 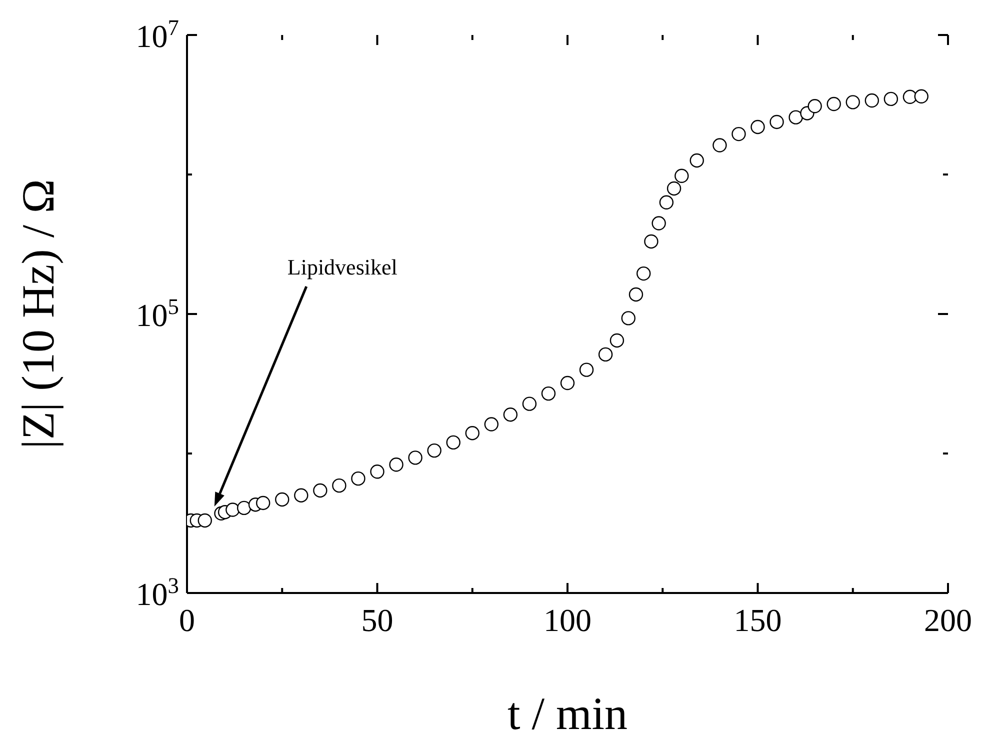 What do you see at coordinates (342, 267) in the screenshot?
I see `annotation: Lipidvesikel` at bounding box center [342, 267].